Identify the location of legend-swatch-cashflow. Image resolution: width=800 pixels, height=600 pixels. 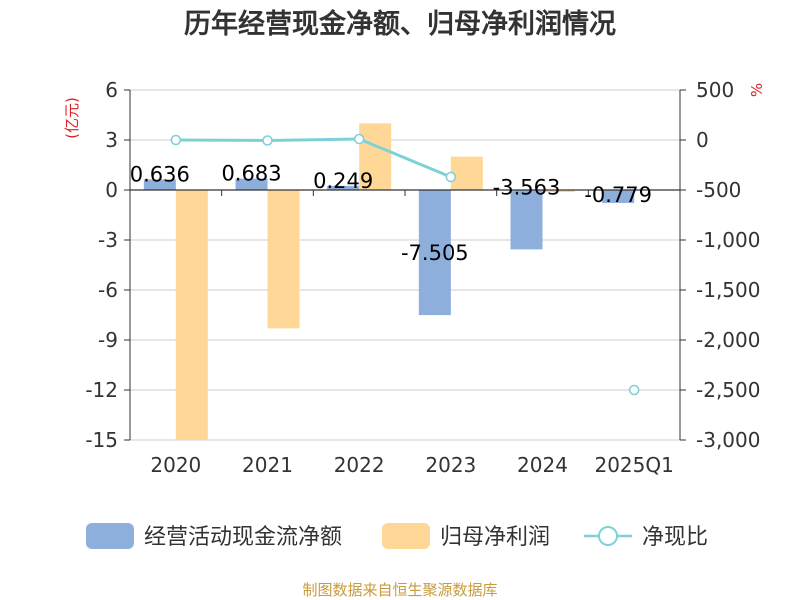
(110, 536).